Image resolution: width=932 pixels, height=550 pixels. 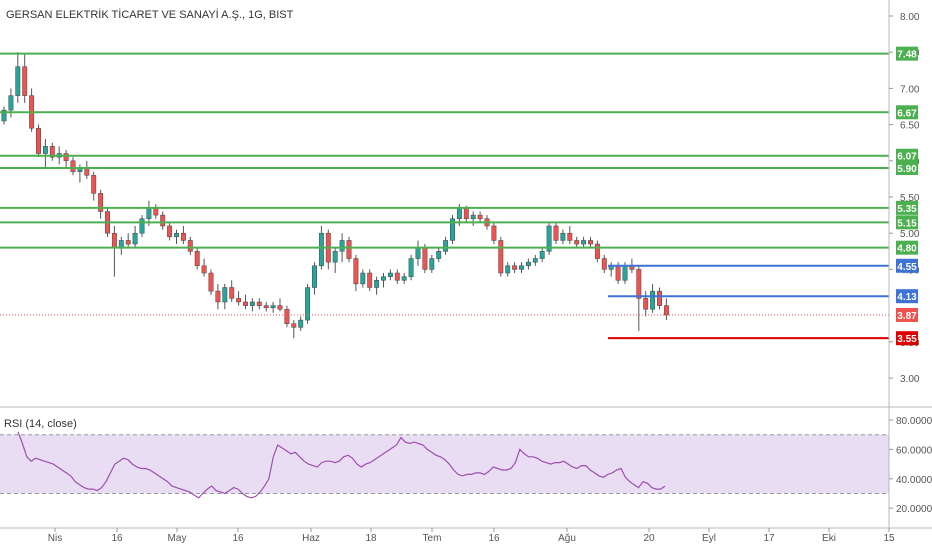 What do you see at coordinates (910, 89) in the screenshot?
I see `price-tick-label: 7.00` at bounding box center [910, 89].